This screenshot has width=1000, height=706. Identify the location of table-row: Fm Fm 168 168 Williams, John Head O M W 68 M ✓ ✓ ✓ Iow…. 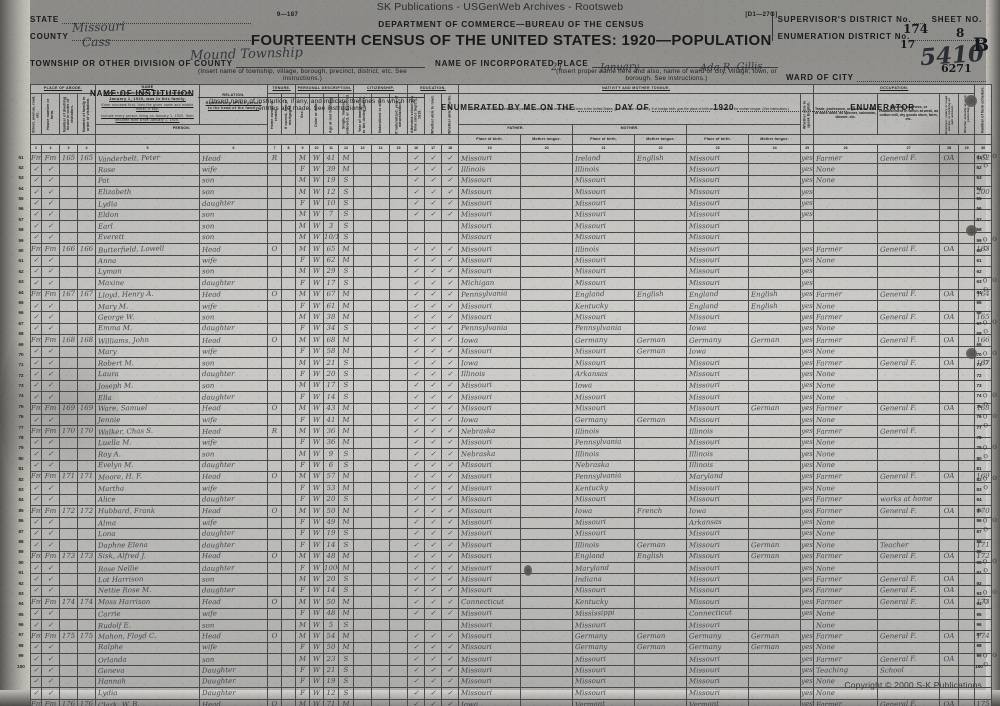
(511, 340).